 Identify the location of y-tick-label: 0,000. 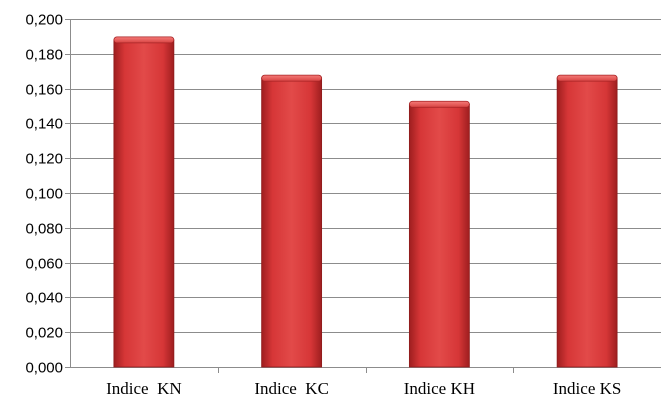
(44, 368).